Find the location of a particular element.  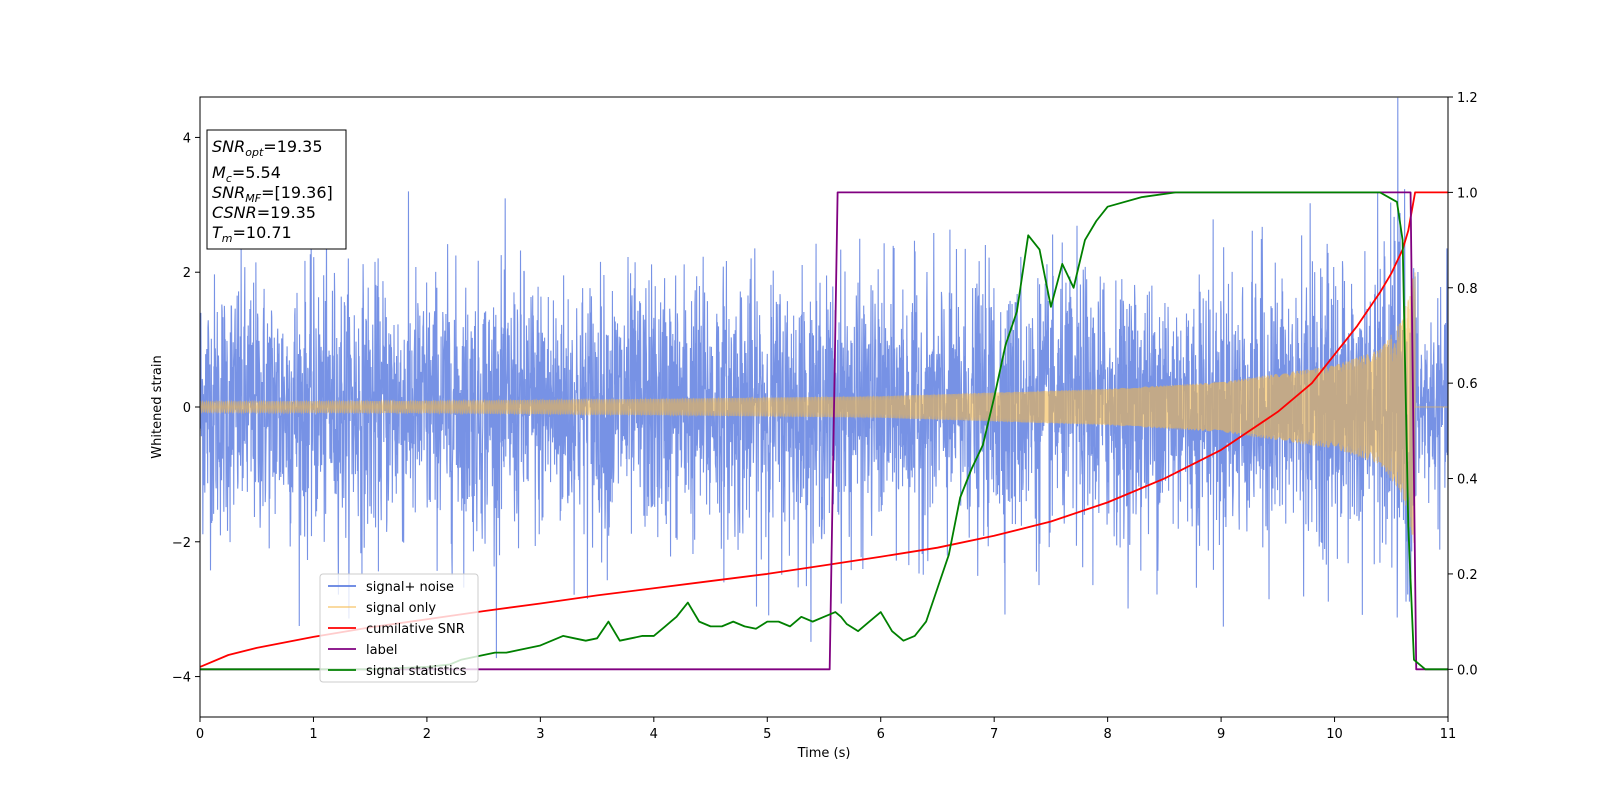

legend-label: cumilative SNR is located at coordinates (415, 629).